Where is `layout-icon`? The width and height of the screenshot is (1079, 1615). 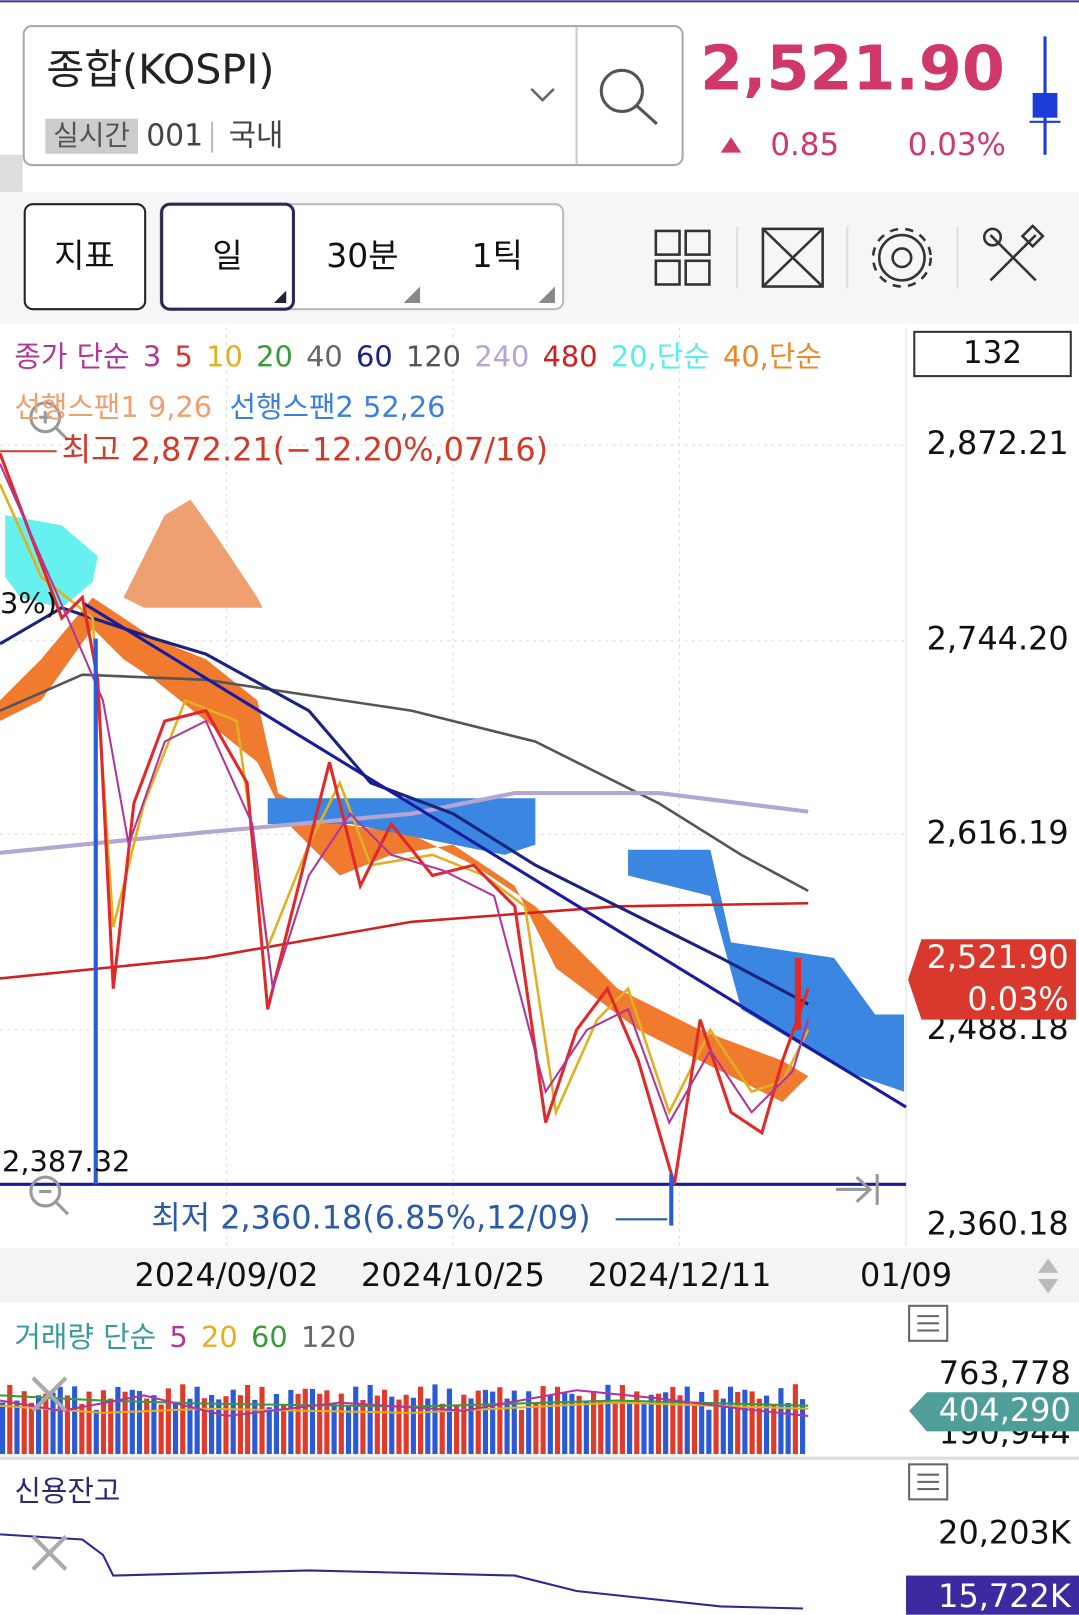
layout-icon is located at coordinates (682, 257).